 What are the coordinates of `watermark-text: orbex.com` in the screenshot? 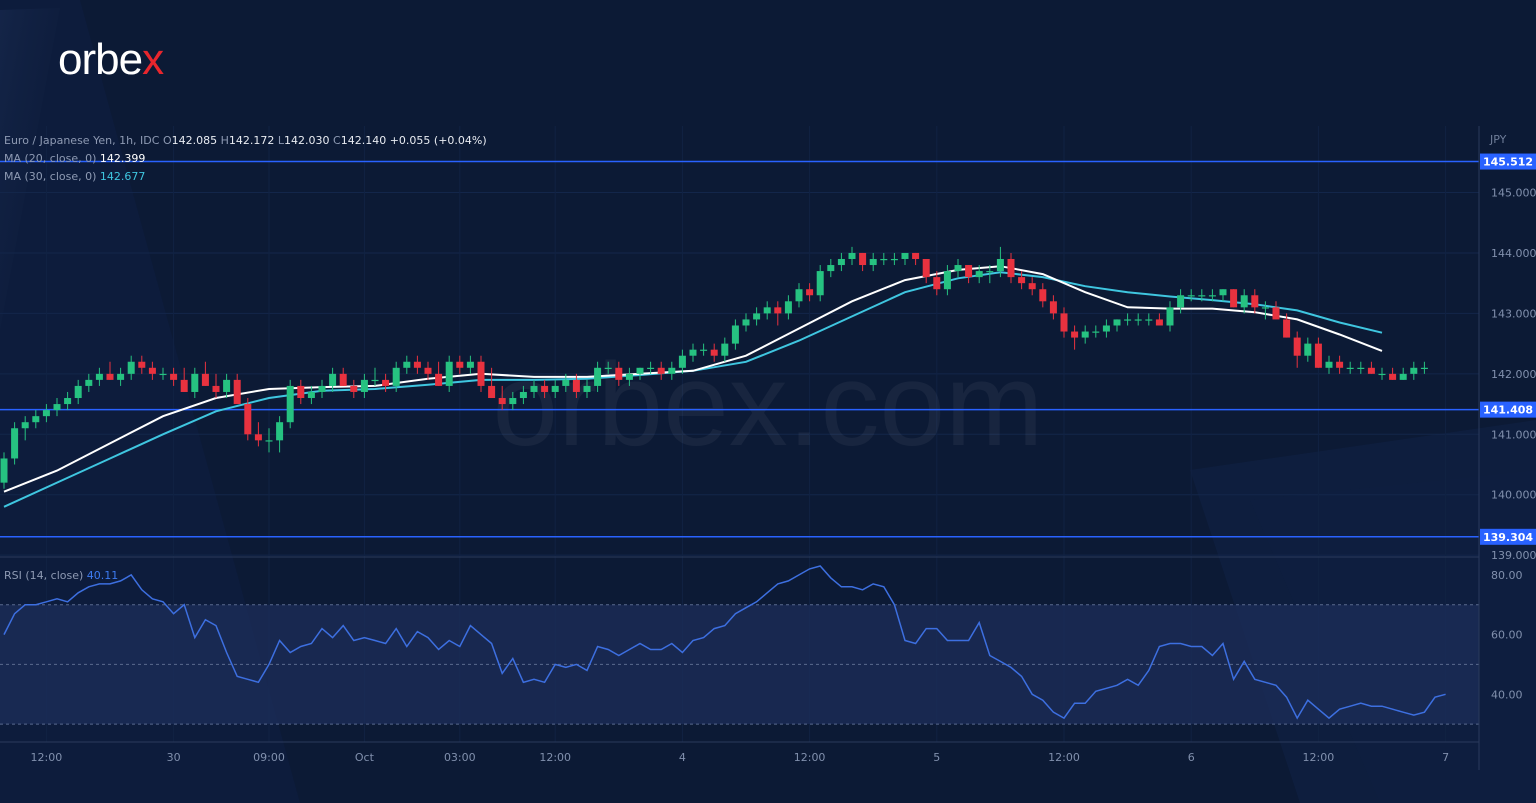 It's located at (768, 405).